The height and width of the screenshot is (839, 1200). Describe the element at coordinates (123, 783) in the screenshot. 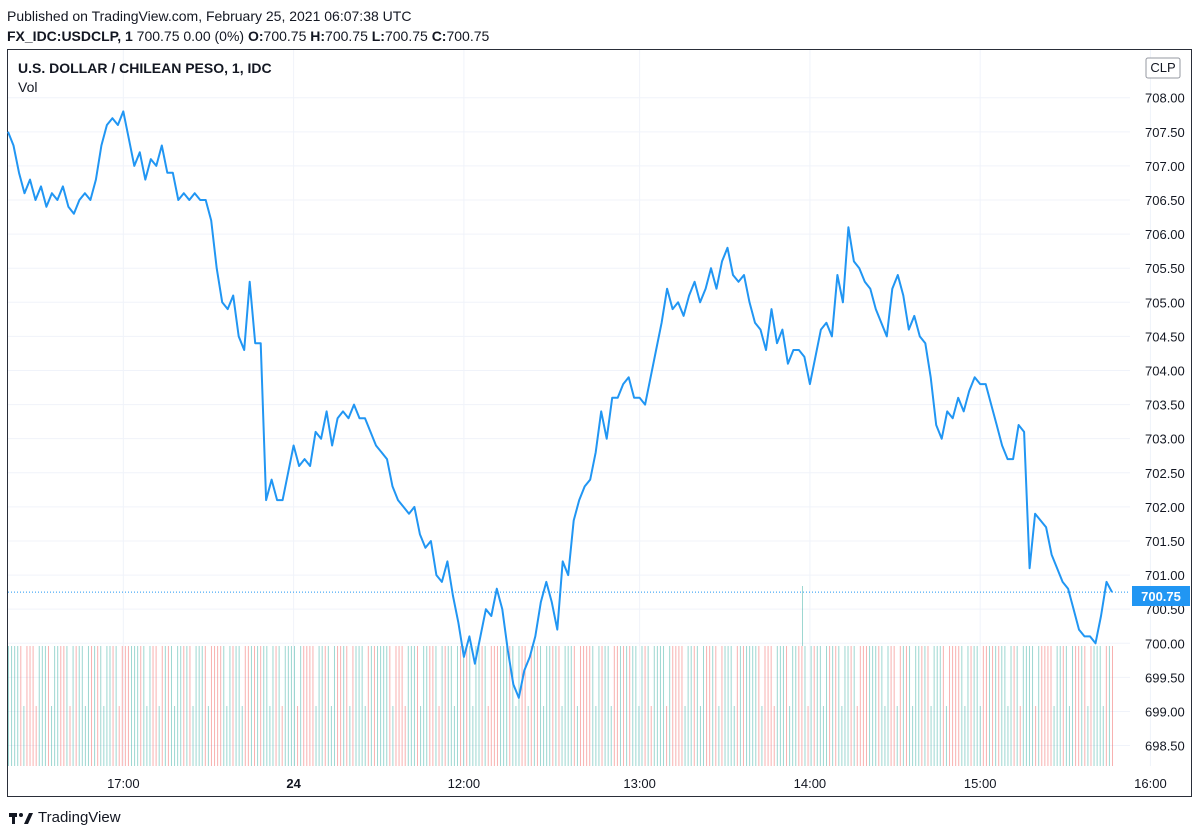

I see `x-tick-label: 17:00` at that location.